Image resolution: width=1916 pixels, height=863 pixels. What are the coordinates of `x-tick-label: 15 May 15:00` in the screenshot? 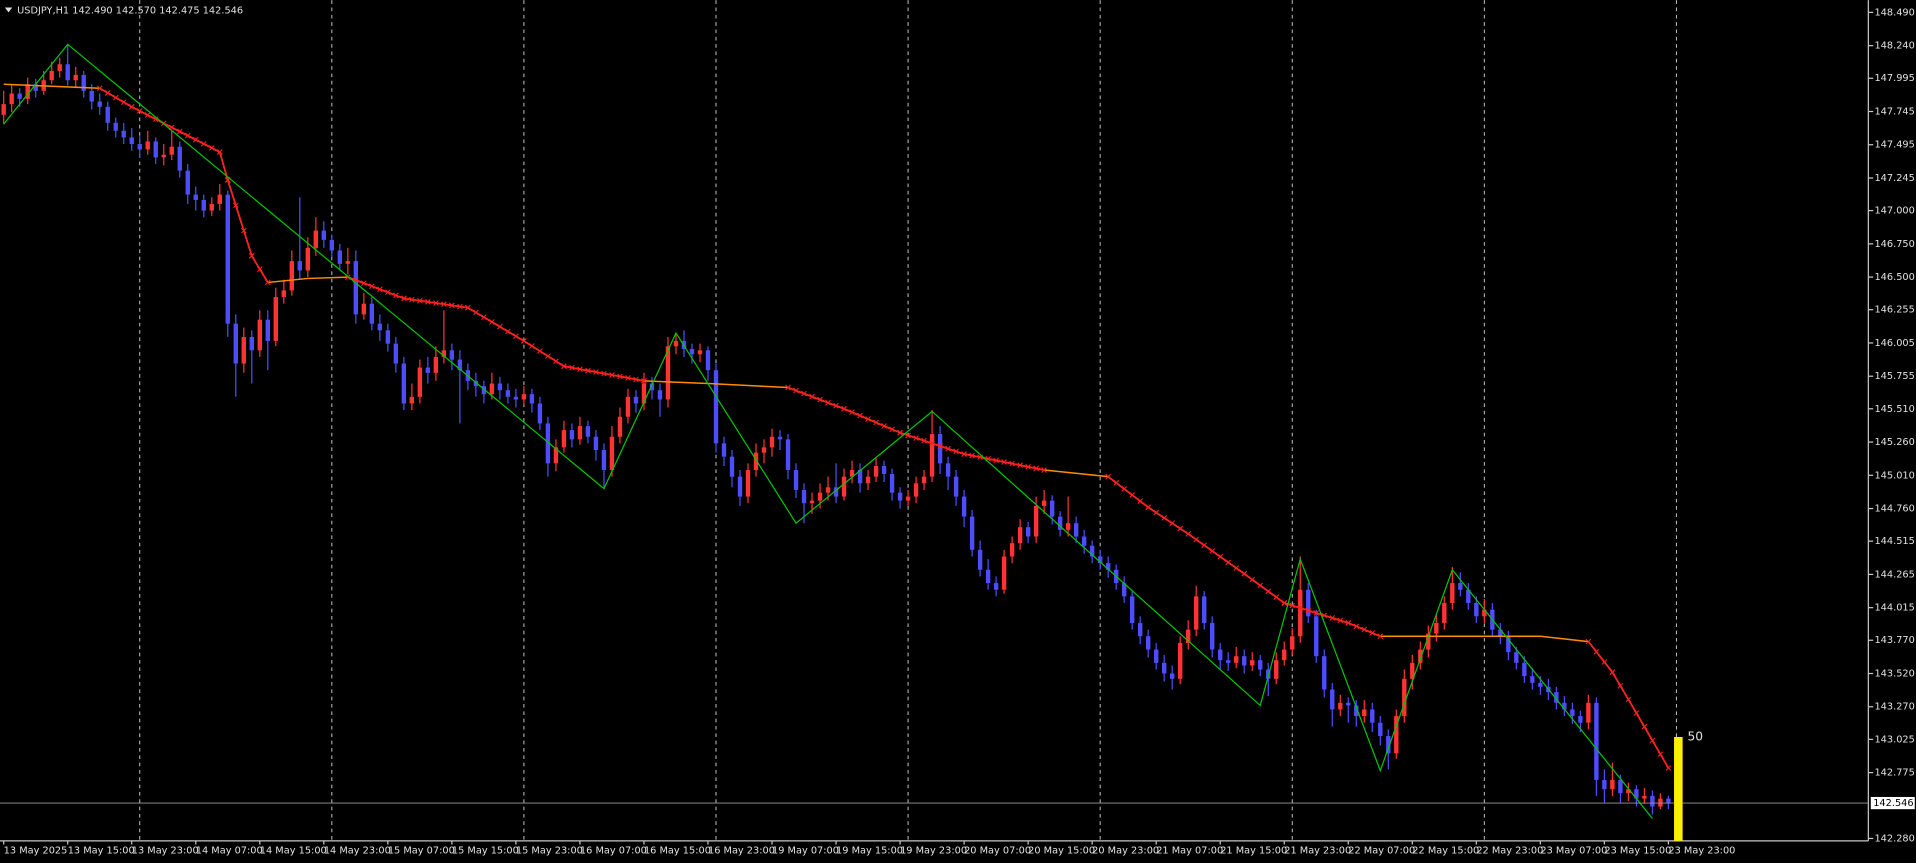 It's located at (485, 851).